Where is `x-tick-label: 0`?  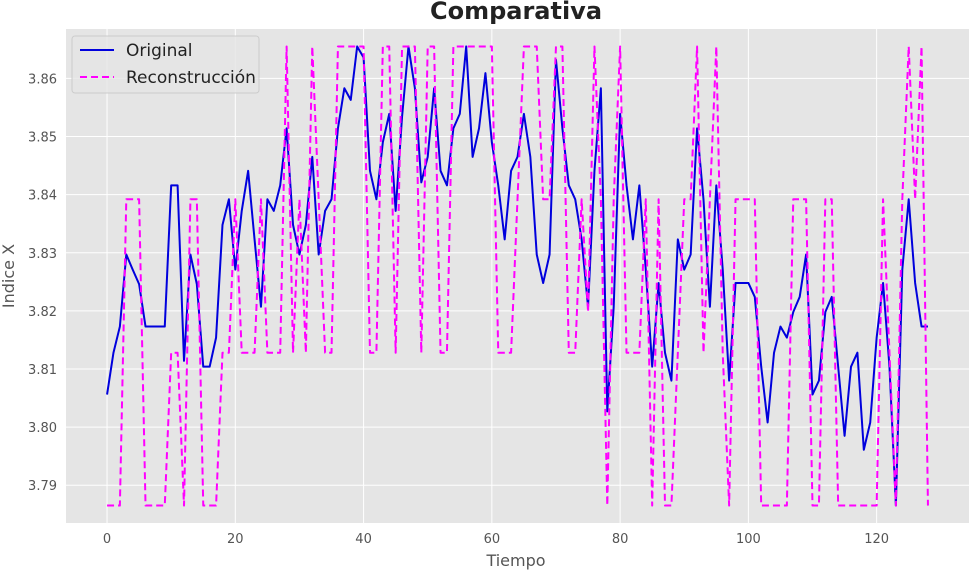 x-tick-label: 0 is located at coordinates (107, 539).